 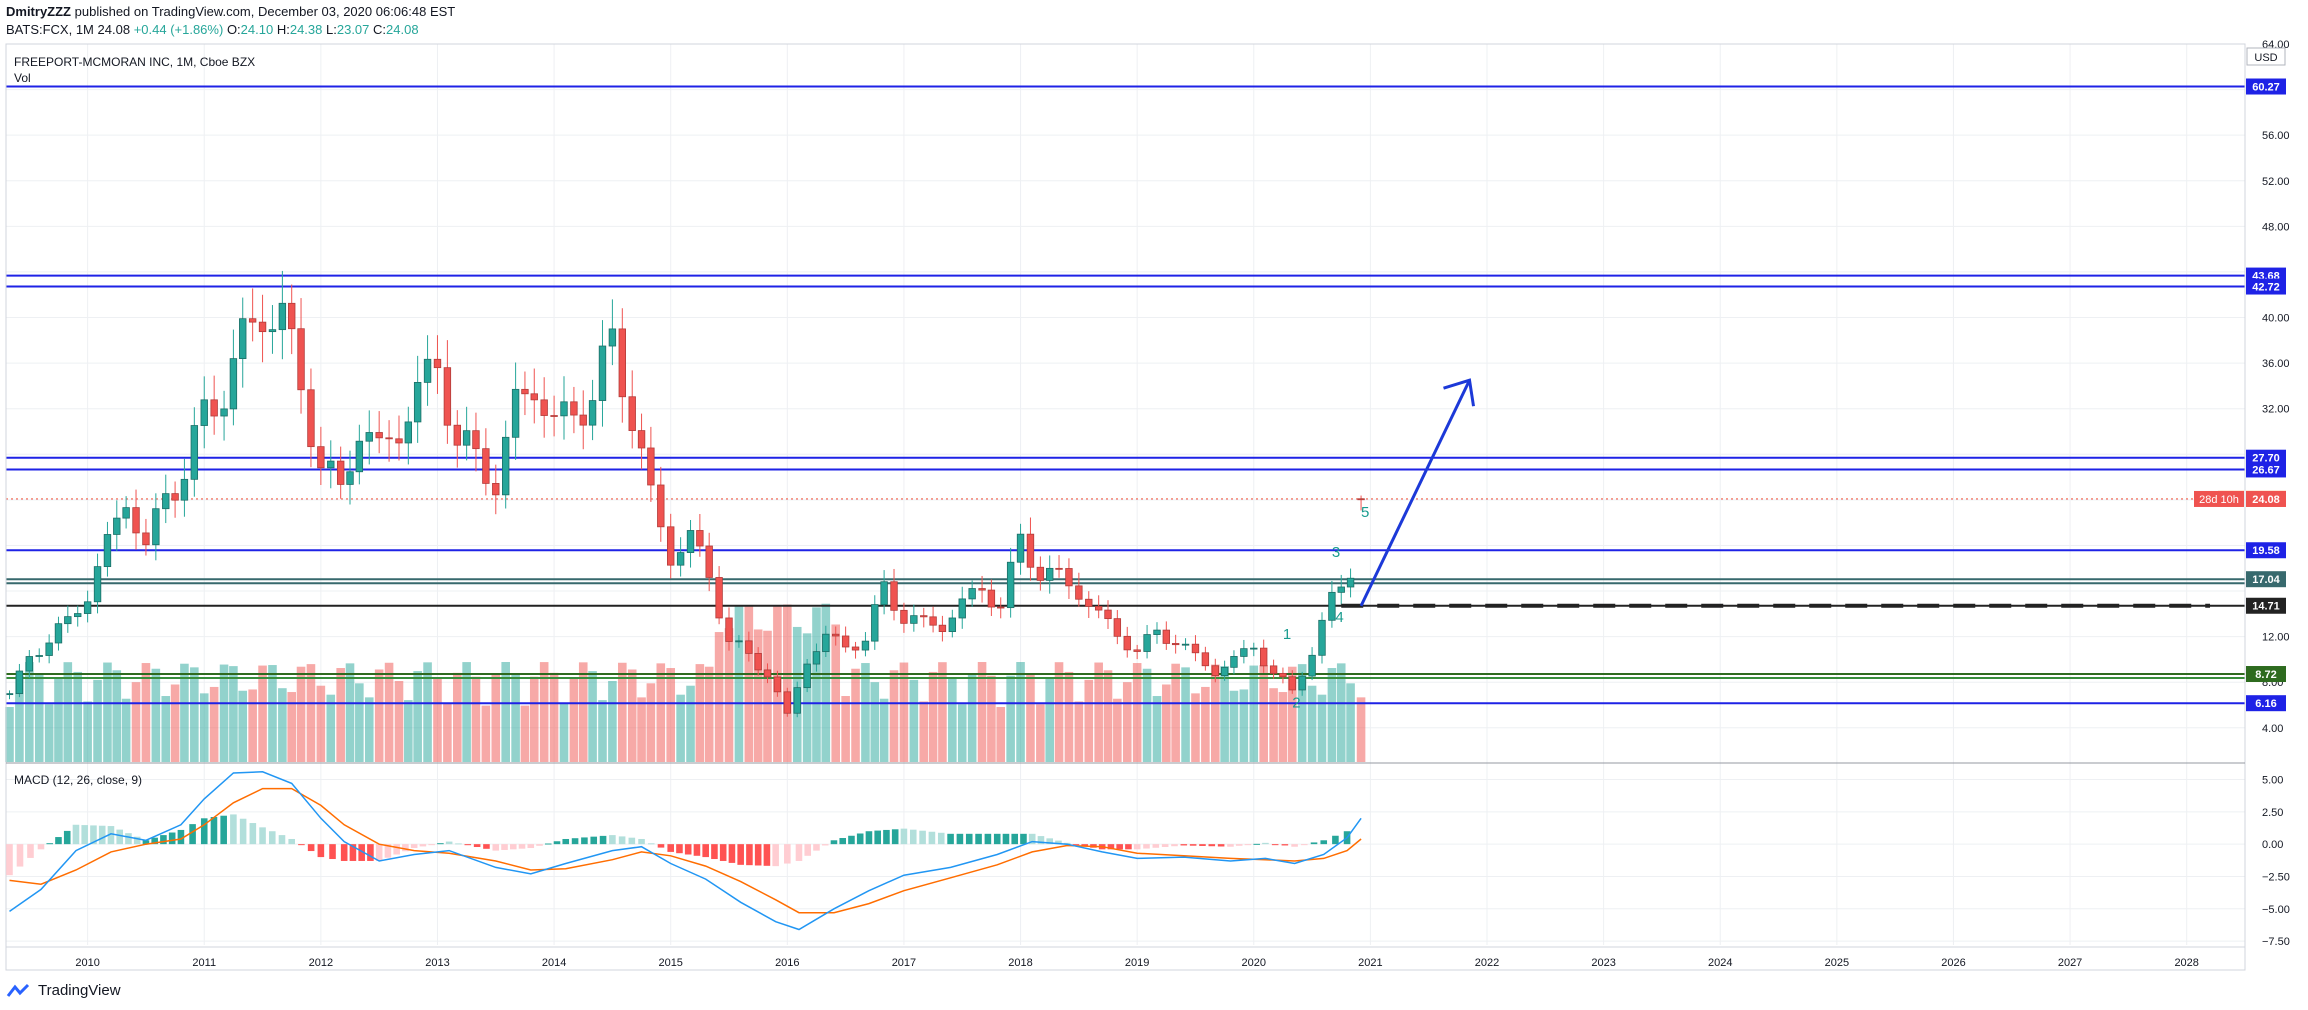 I want to click on wave-label: 2, so click(x=1296, y=702).